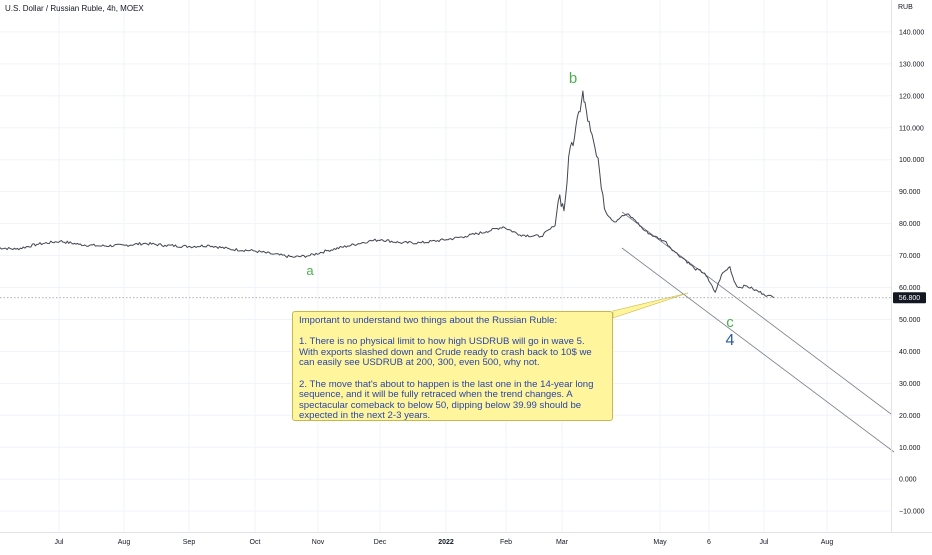  Describe the element at coordinates (910, 352) in the screenshot. I see `y-tick-label: 40.000` at that location.